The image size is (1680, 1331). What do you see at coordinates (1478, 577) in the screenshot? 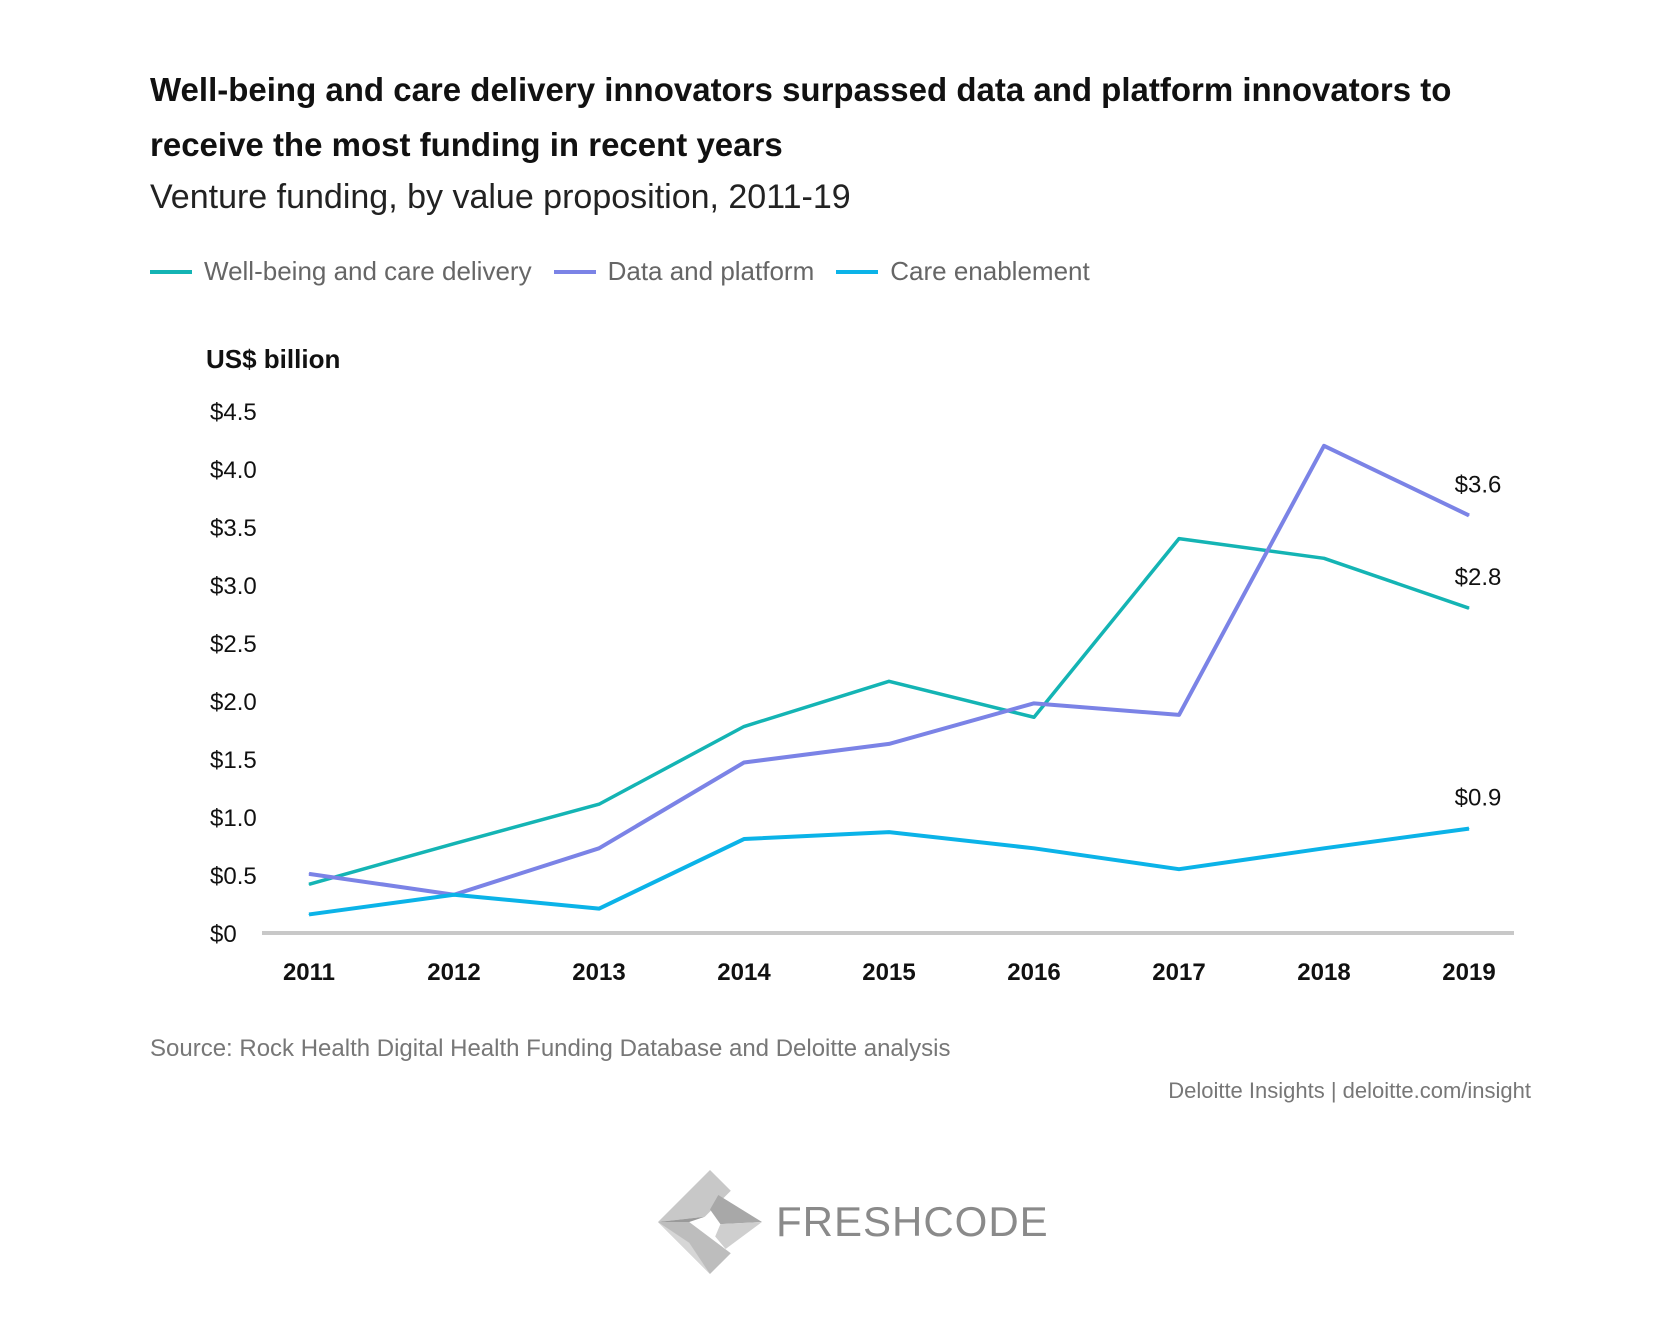
I see `end-value-label: $2.8` at bounding box center [1478, 577].